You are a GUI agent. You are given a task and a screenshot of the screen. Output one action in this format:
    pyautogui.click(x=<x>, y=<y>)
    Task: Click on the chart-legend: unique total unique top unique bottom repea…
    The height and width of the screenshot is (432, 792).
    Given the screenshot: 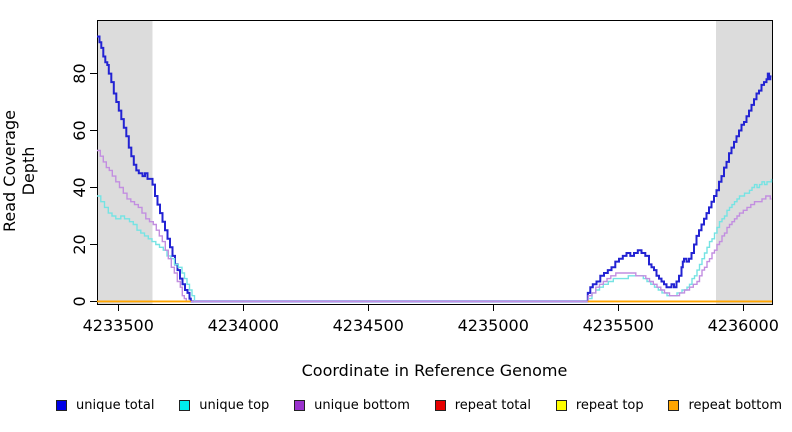 What is the action you would take?
    pyautogui.click(x=419, y=405)
    